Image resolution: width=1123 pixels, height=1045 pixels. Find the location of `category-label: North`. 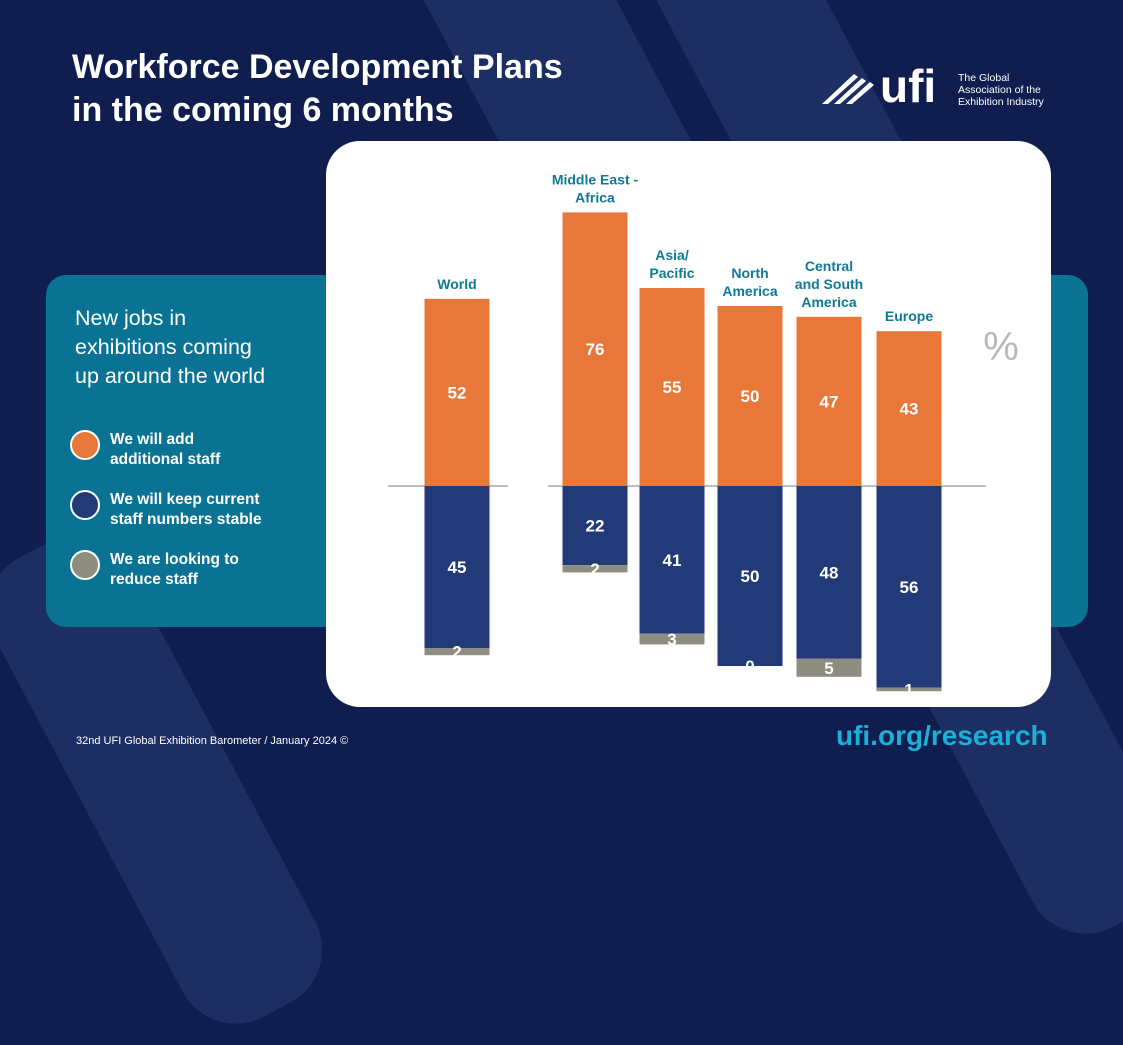

category-label: North is located at coordinates (749, 273).